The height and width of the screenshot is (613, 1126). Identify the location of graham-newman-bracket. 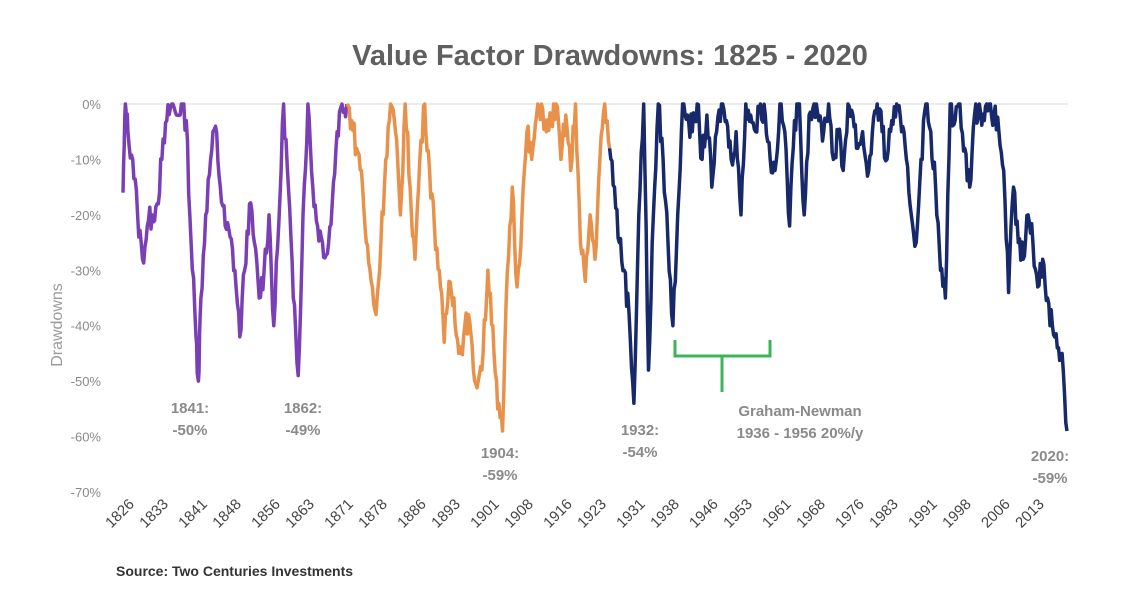
(722, 366).